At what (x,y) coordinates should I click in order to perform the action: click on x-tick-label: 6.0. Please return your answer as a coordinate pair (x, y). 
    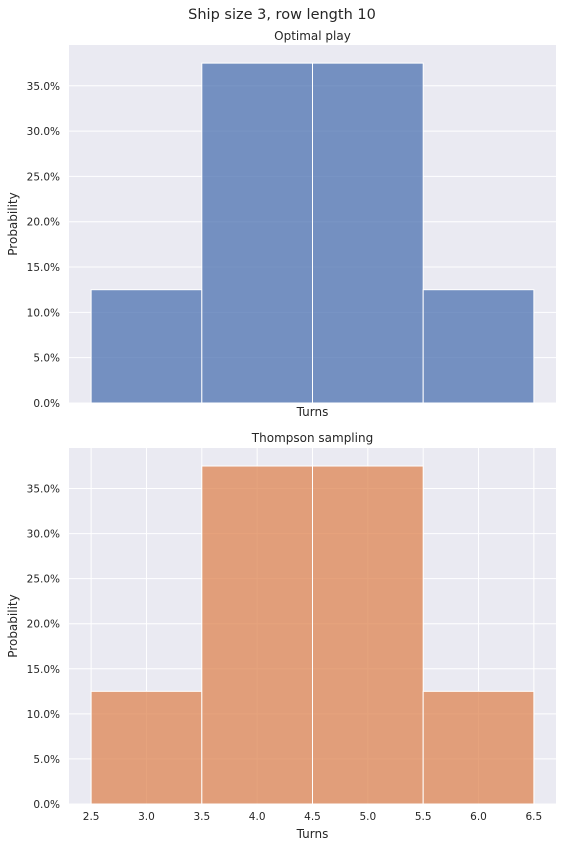
    Looking at the image, I should click on (478, 817).